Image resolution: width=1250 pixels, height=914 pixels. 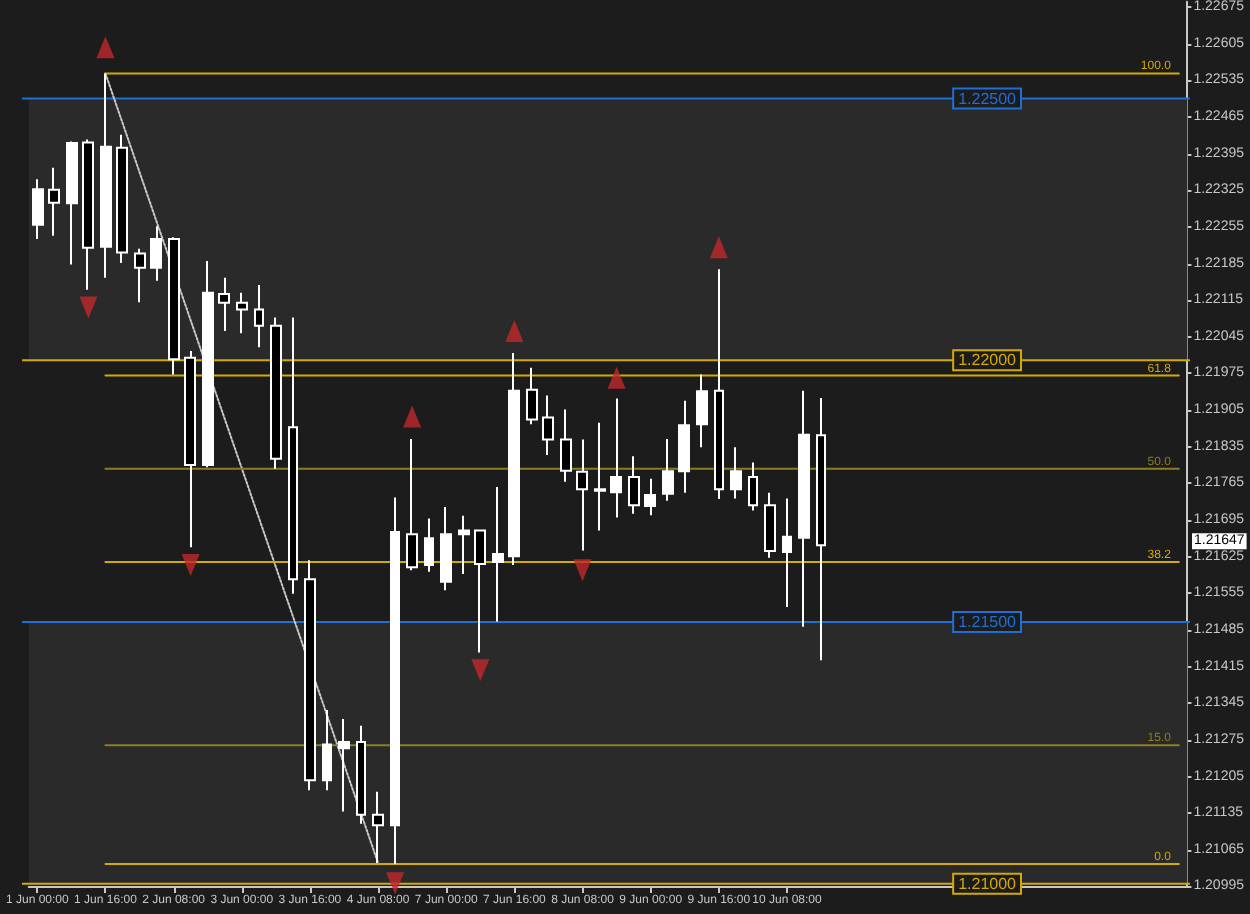 What do you see at coordinates (988, 622) in the screenshot?
I see `ref-line-label: 1.21500` at bounding box center [988, 622].